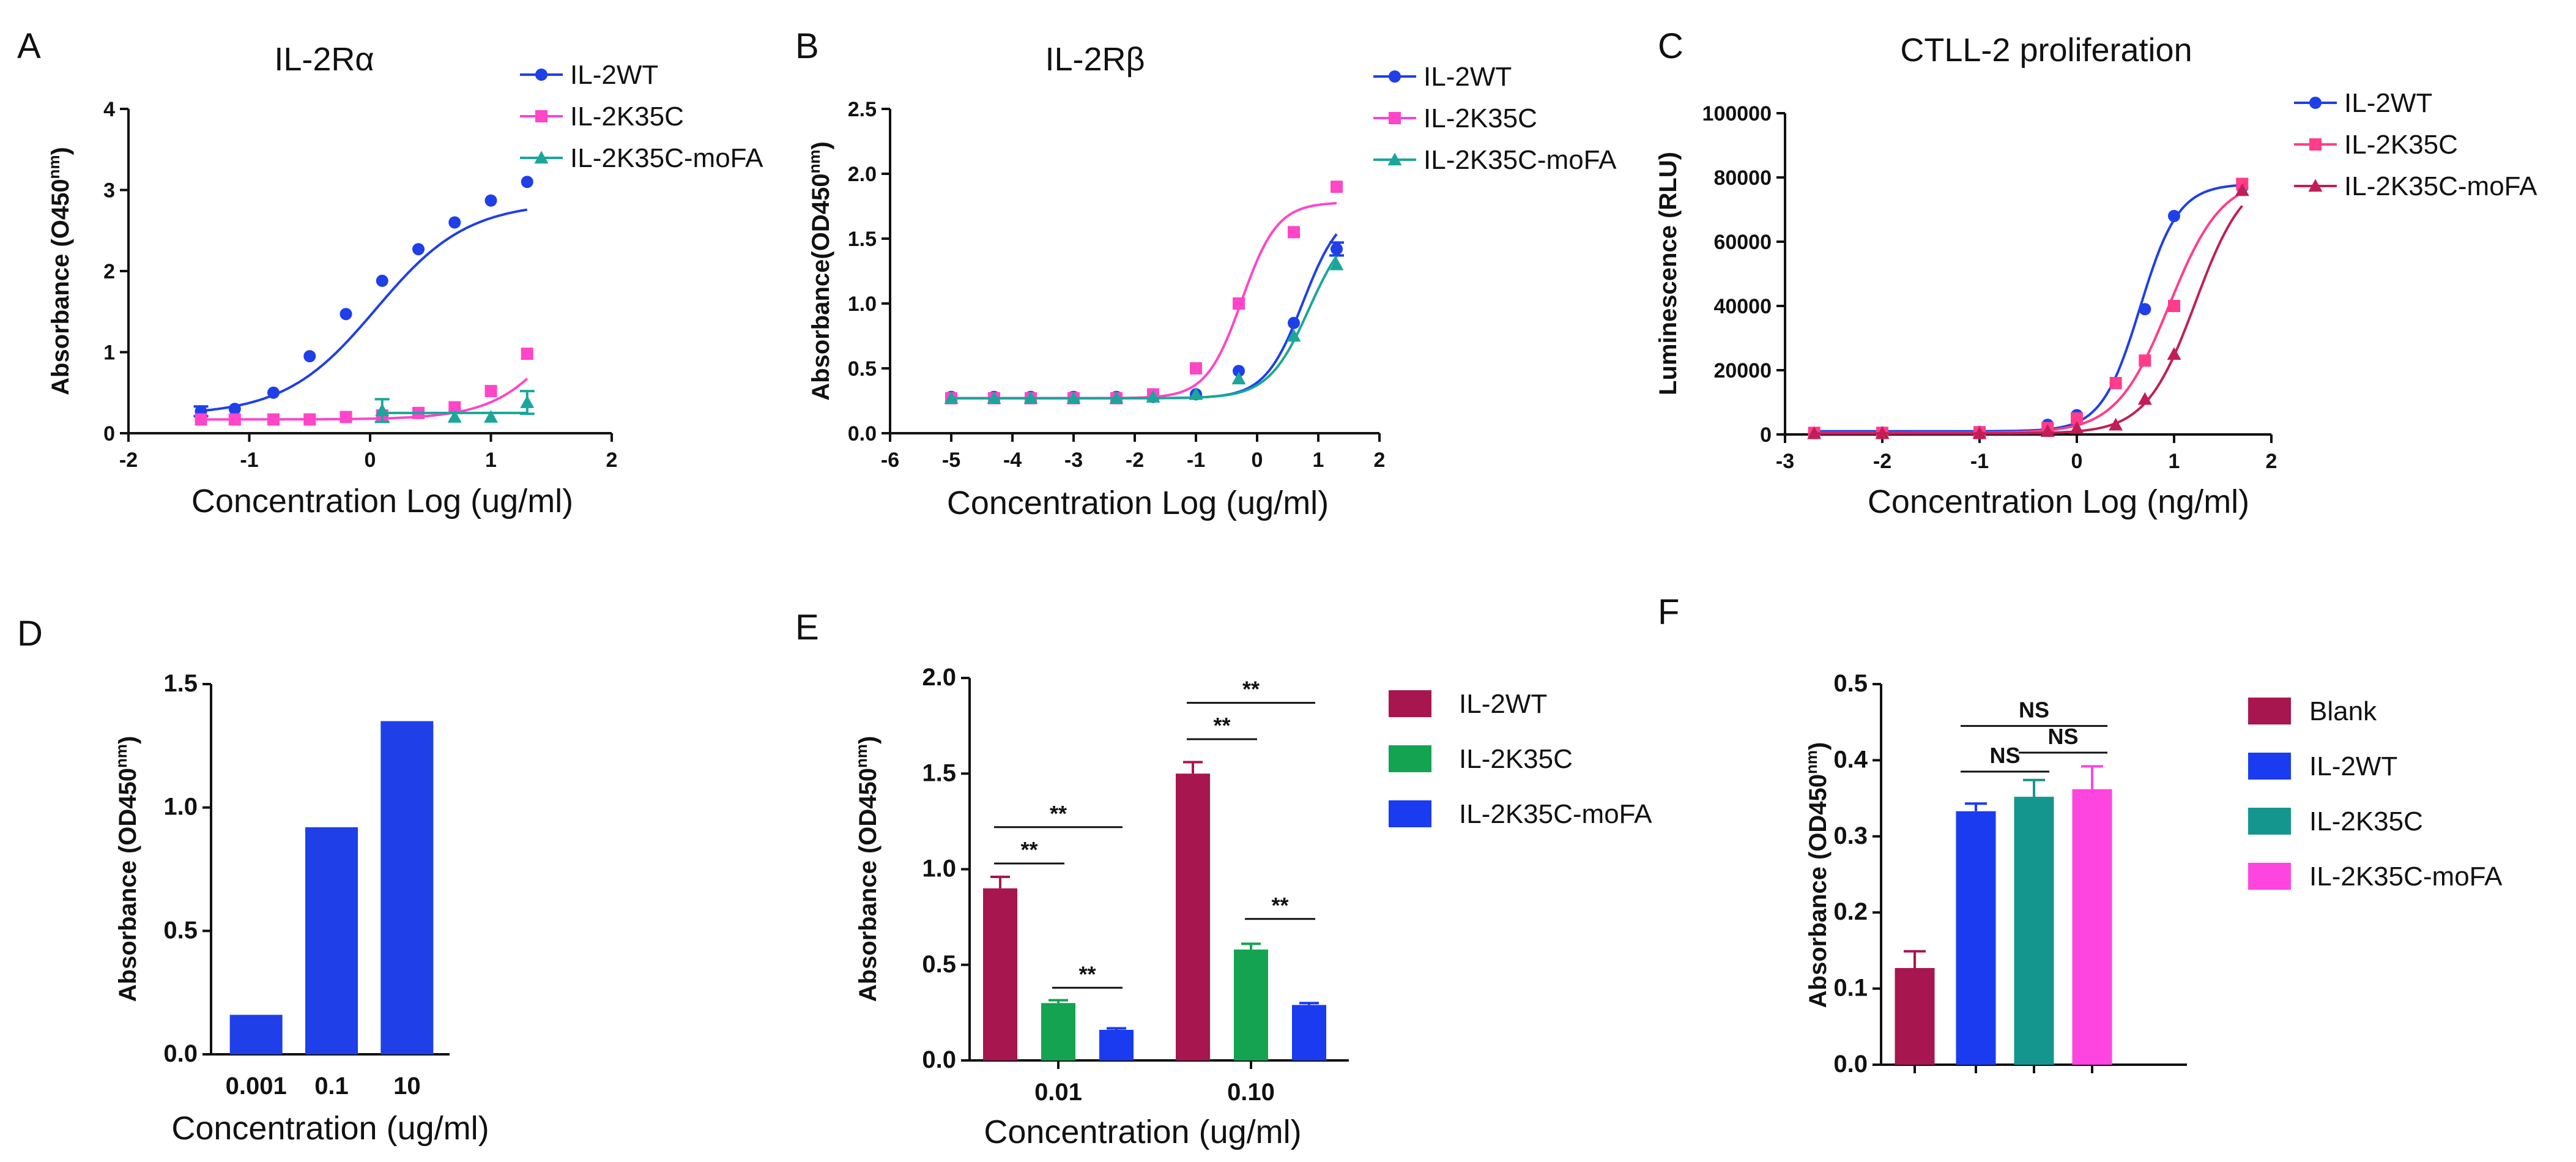  I want to click on legend-item: IL-2K35C, so click(1455, 118).